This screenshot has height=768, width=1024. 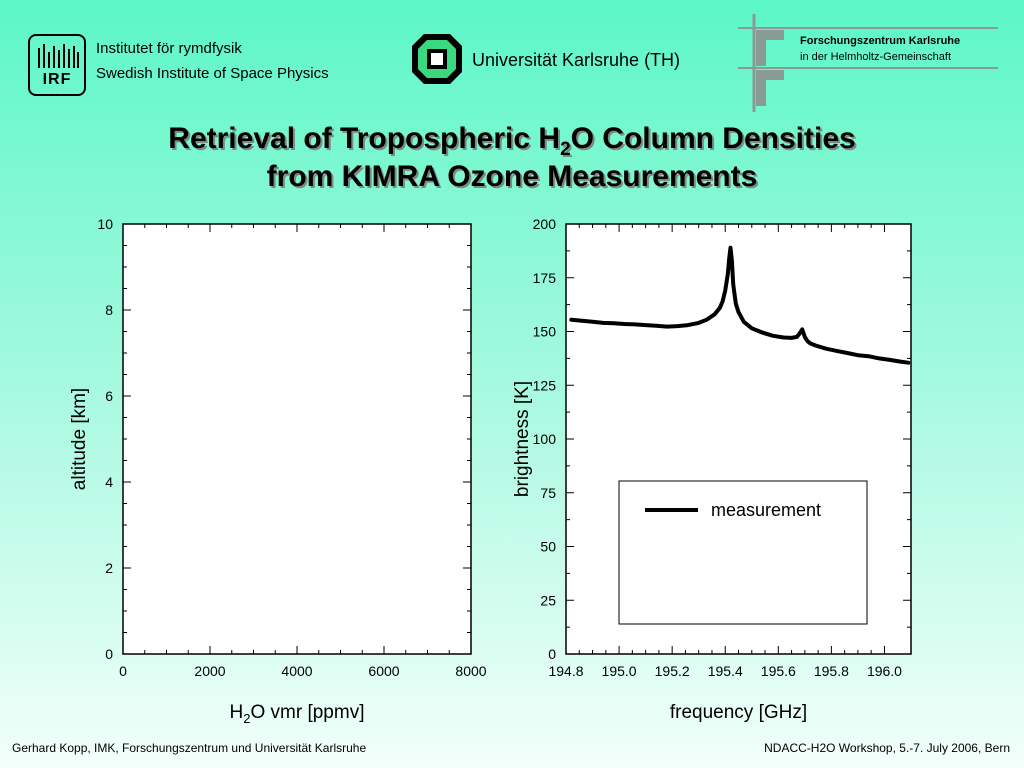 I want to click on y-tick-label: 100, so click(x=545, y=439).